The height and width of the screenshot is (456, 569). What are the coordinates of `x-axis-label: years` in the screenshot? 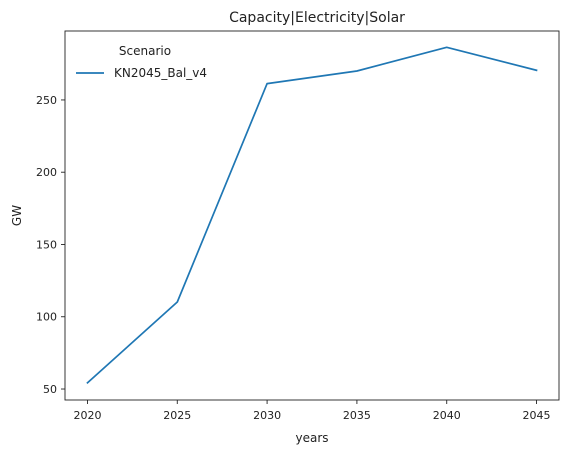 It's located at (311, 438).